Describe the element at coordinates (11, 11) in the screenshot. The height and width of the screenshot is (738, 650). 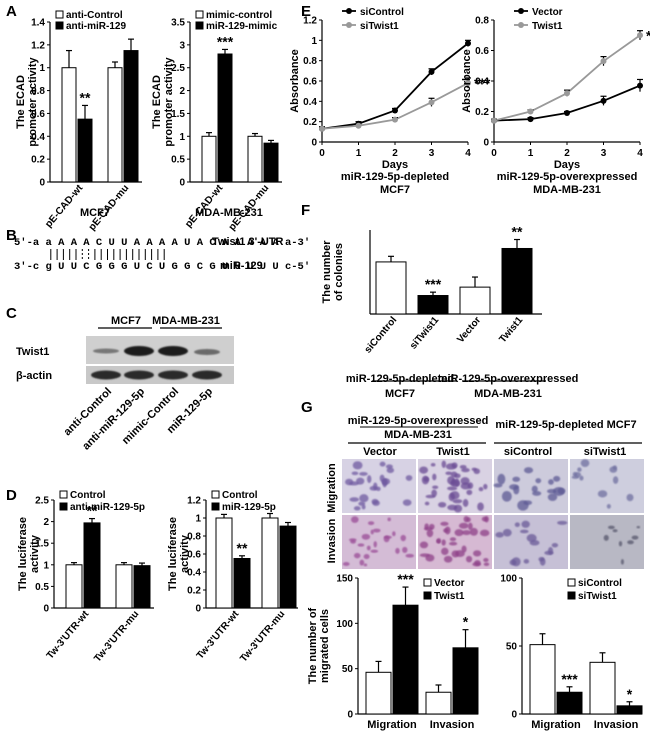
I see `panel-label-a: A` at that location.